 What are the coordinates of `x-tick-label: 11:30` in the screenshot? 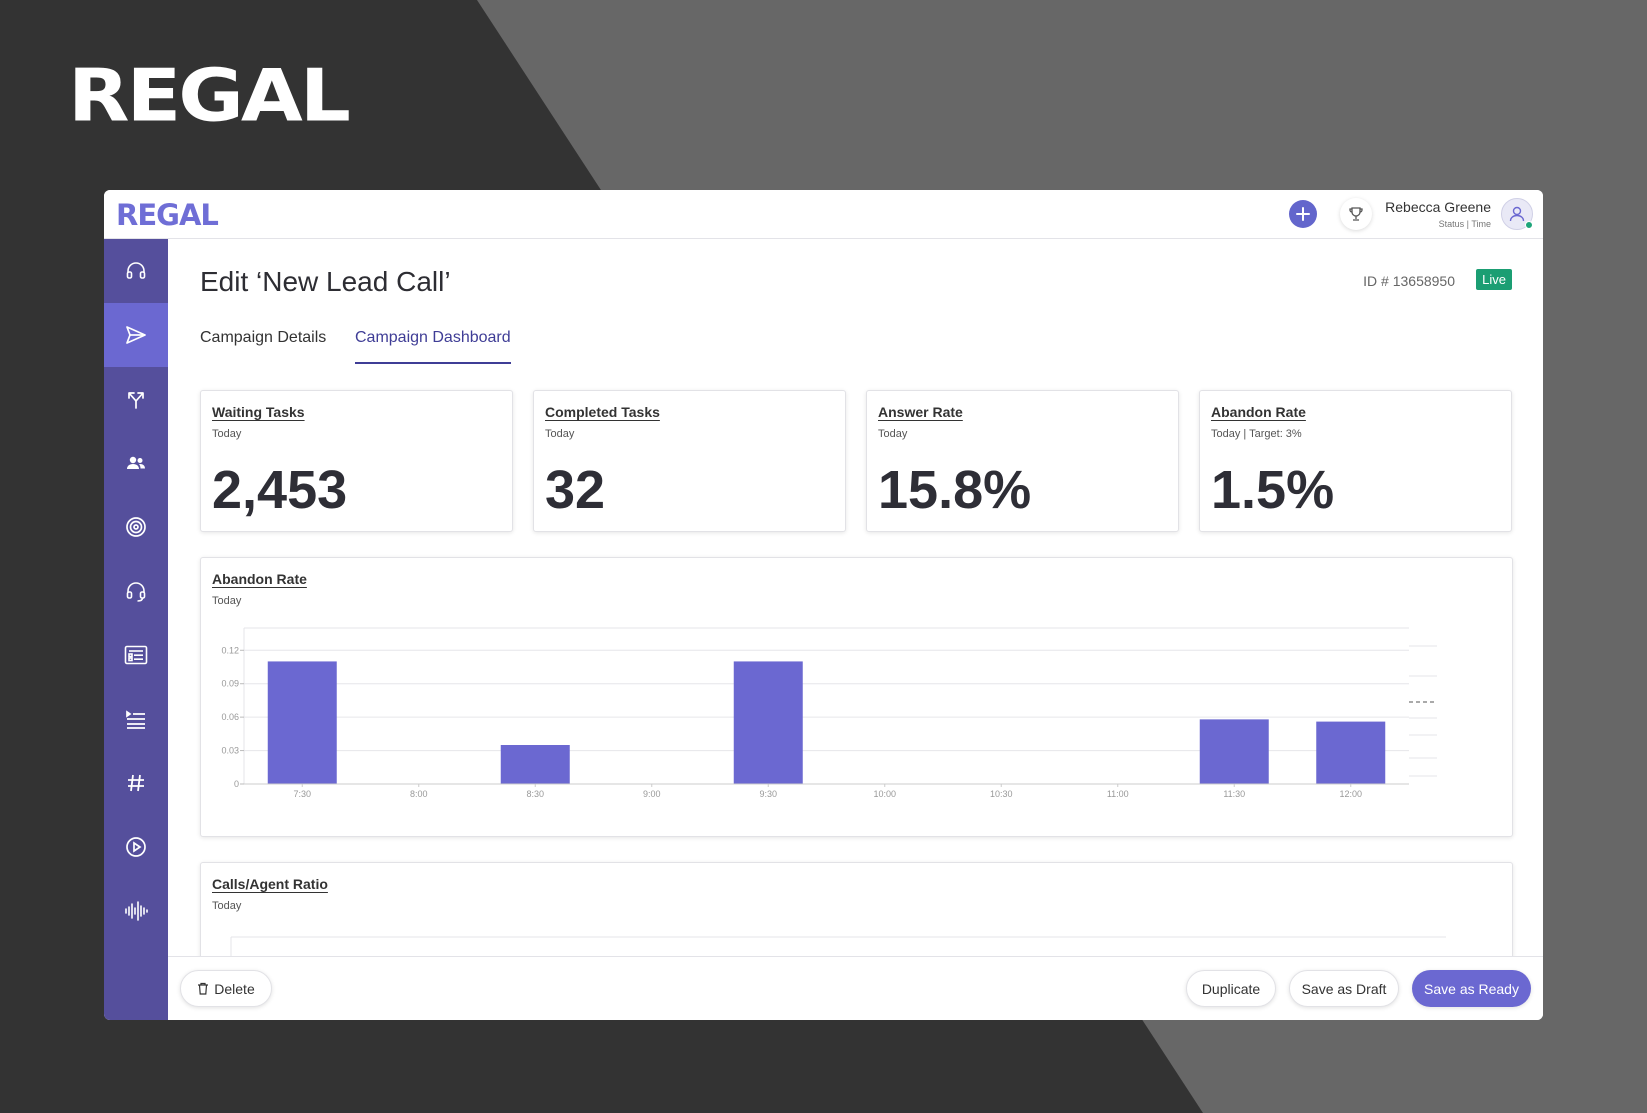 It's located at (1234, 794).